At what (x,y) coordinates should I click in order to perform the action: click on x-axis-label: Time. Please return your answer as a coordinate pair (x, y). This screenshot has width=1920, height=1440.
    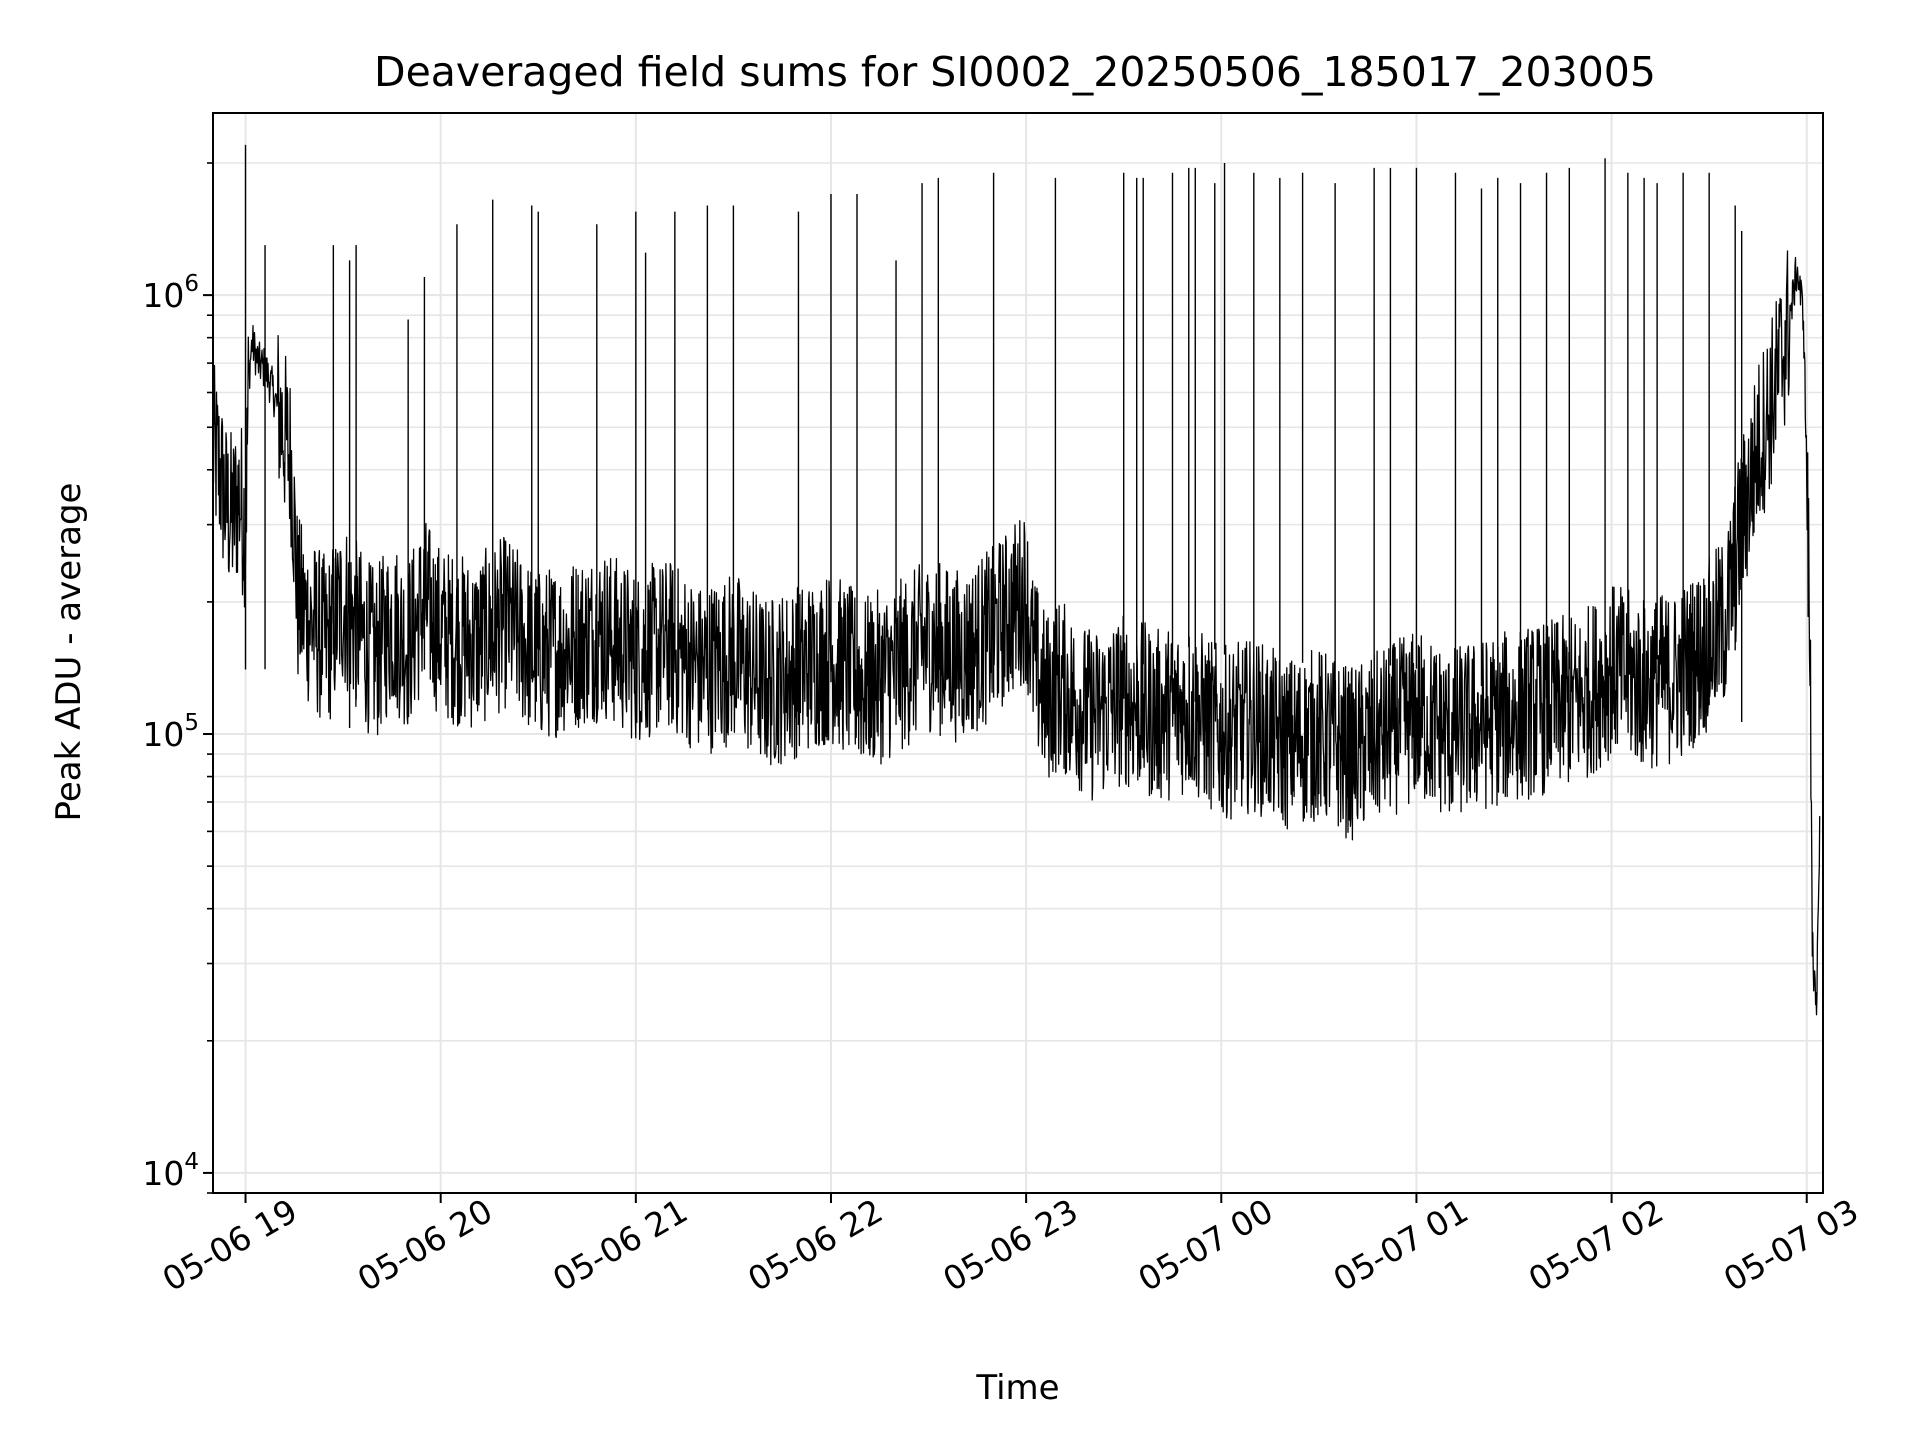
    Looking at the image, I should click on (1017, 1388).